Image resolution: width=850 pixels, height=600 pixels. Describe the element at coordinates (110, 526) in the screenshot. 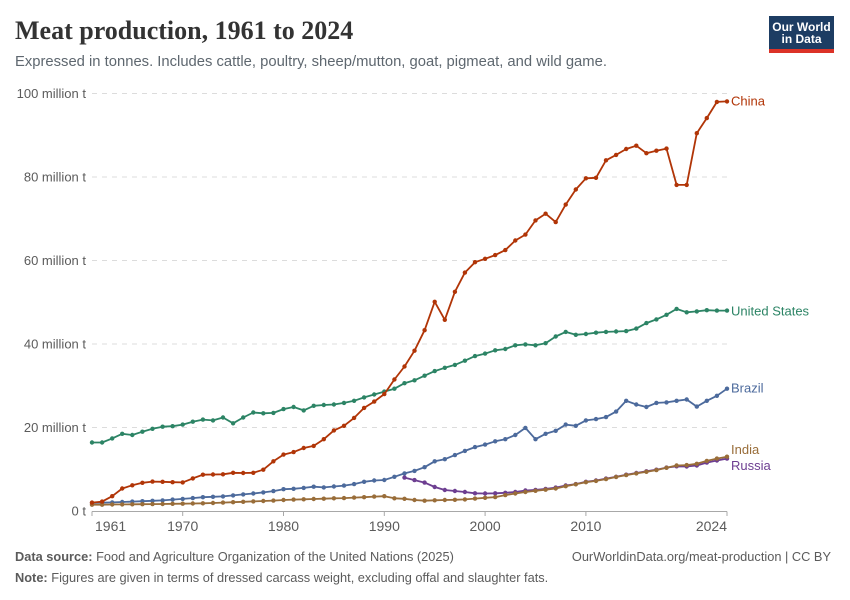

I see `svg-text: 1961` at that location.